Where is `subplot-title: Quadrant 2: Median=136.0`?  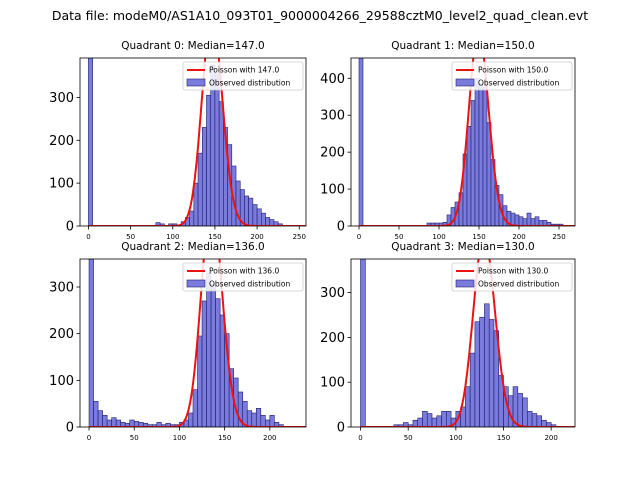
subplot-title: Quadrant 2: Median=136.0 is located at coordinates (192, 247).